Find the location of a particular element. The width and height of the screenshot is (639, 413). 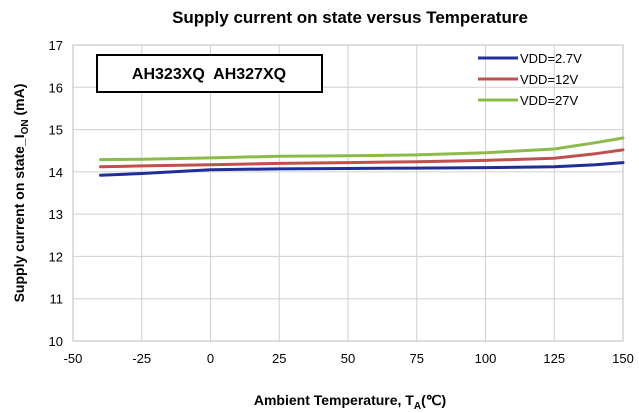

annotation-box: AH323XQ AH327XQ is located at coordinates (209, 73).